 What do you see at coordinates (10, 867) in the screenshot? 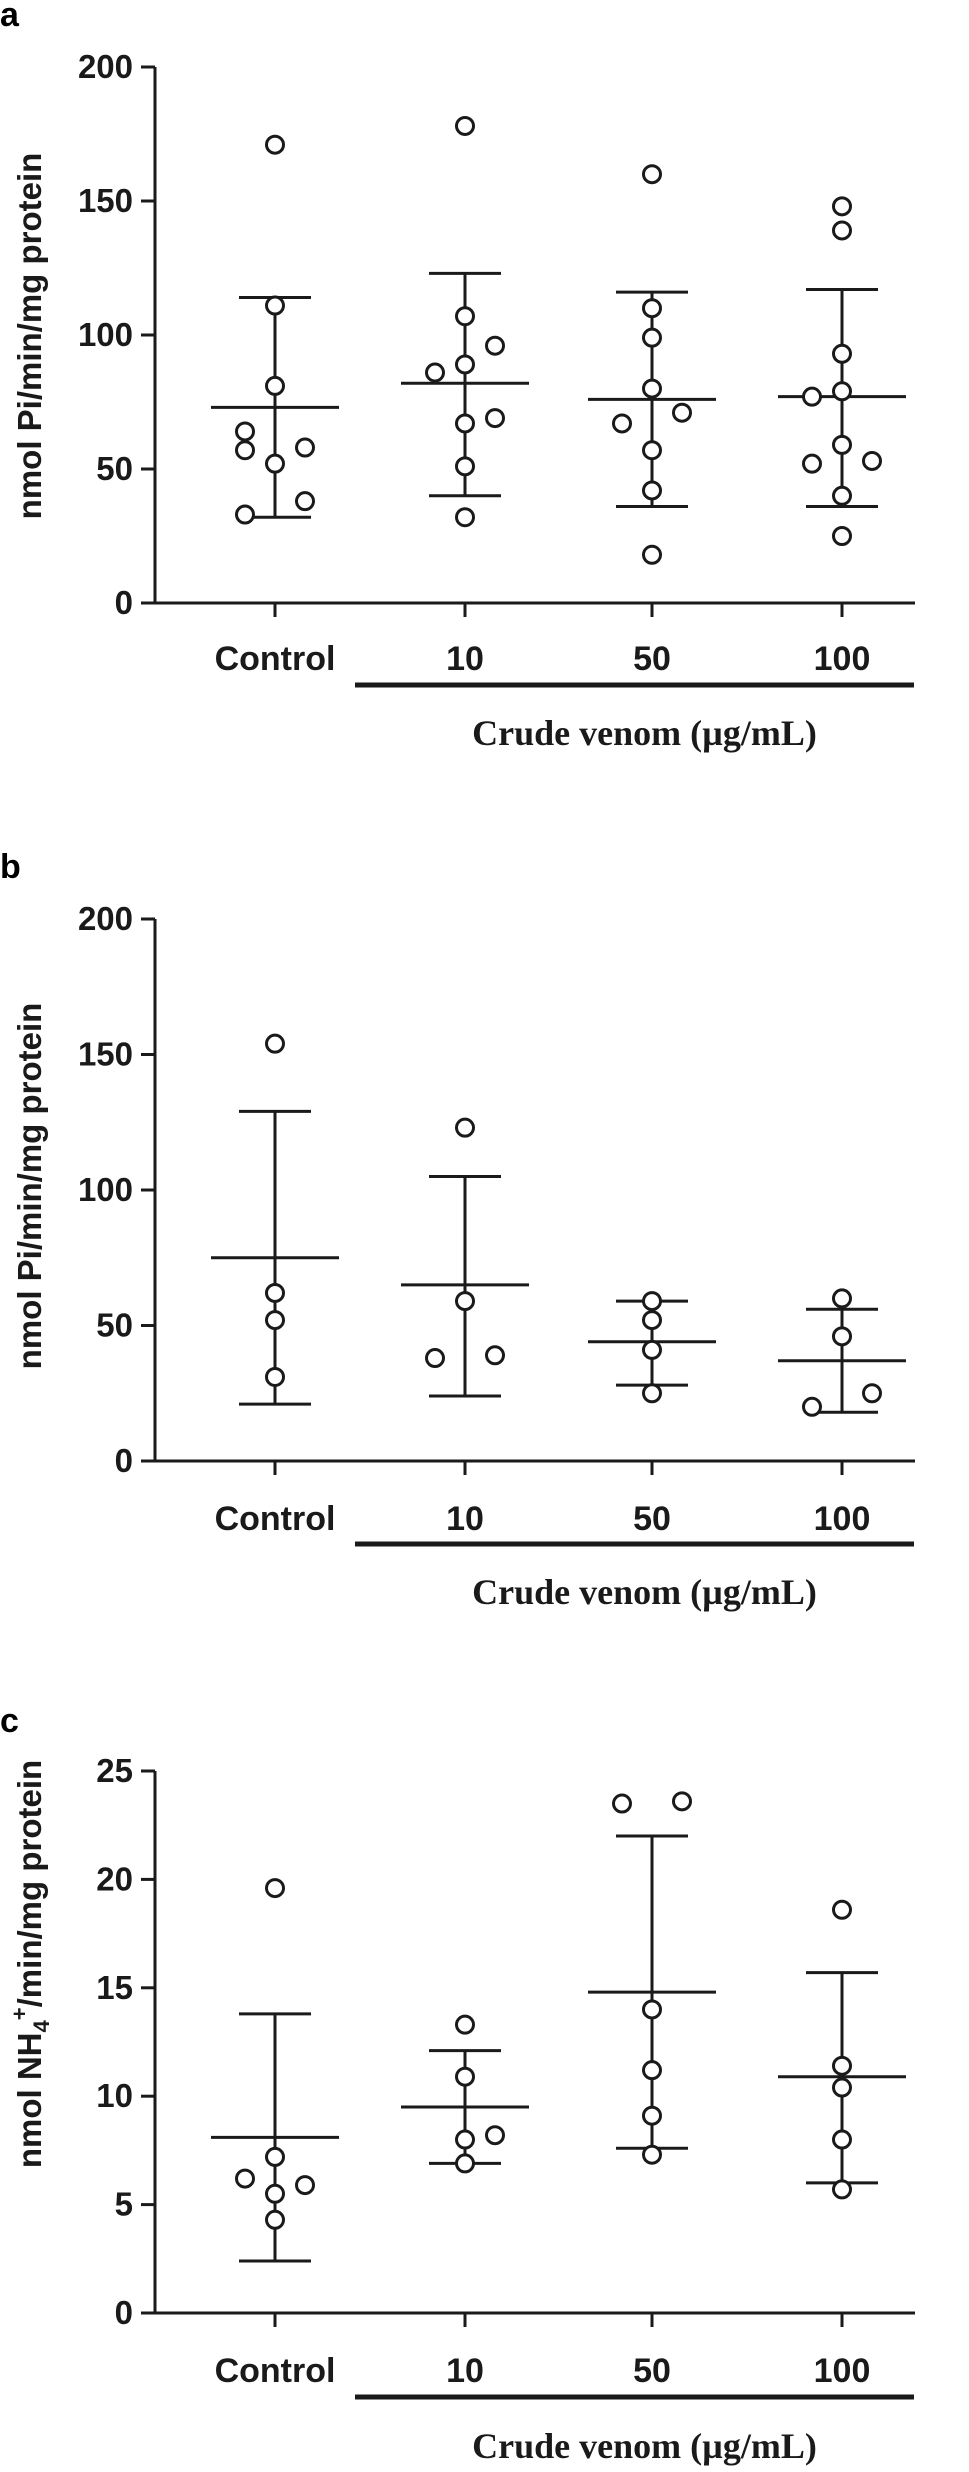
I see `panel-letter-b: b` at bounding box center [10, 867].